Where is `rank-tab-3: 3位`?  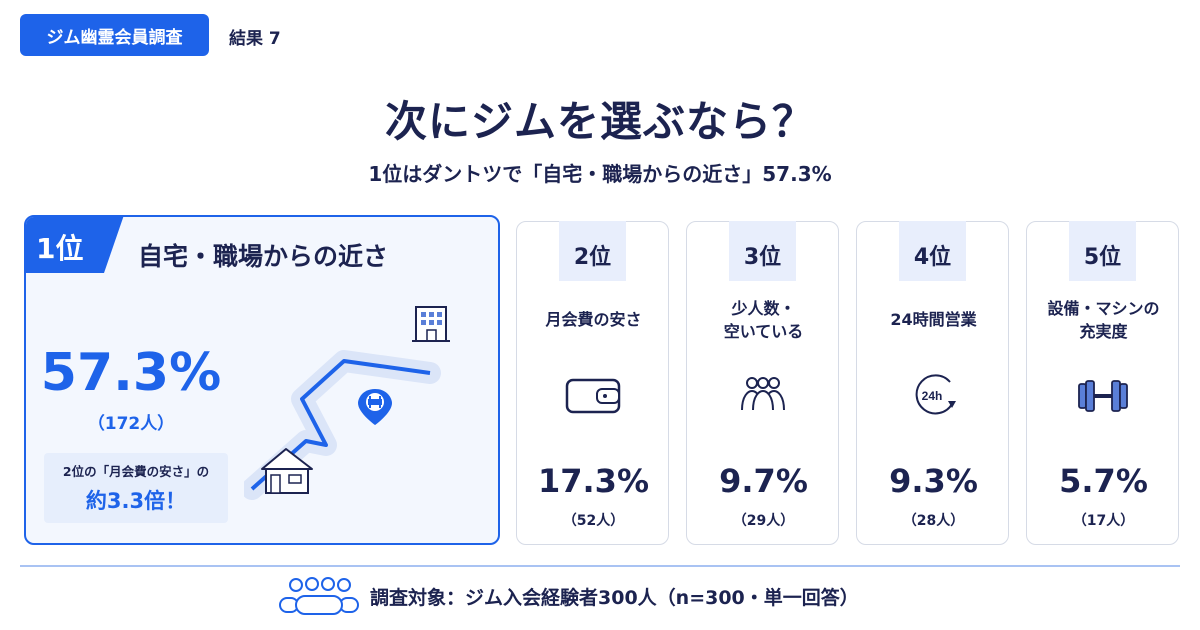 rank-tab-3: 3位 is located at coordinates (762, 251).